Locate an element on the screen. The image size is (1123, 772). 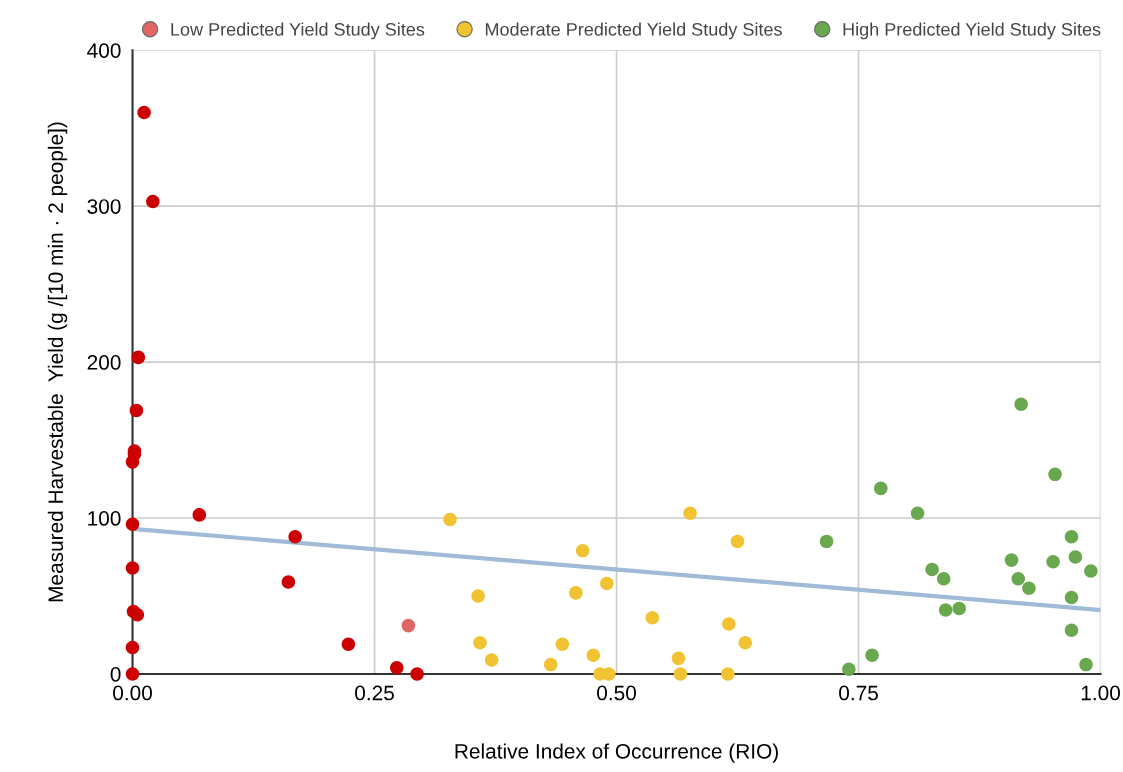
x-tick-label: 0.00 is located at coordinates (132, 693).